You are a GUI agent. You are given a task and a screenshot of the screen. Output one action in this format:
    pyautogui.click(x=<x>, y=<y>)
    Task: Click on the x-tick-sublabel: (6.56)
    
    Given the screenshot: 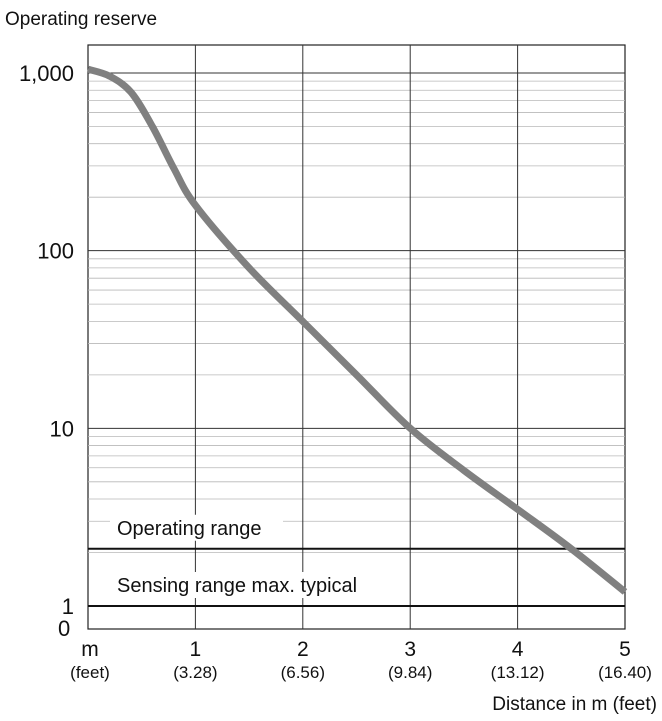 What is the action you would take?
    pyautogui.click(x=303, y=672)
    